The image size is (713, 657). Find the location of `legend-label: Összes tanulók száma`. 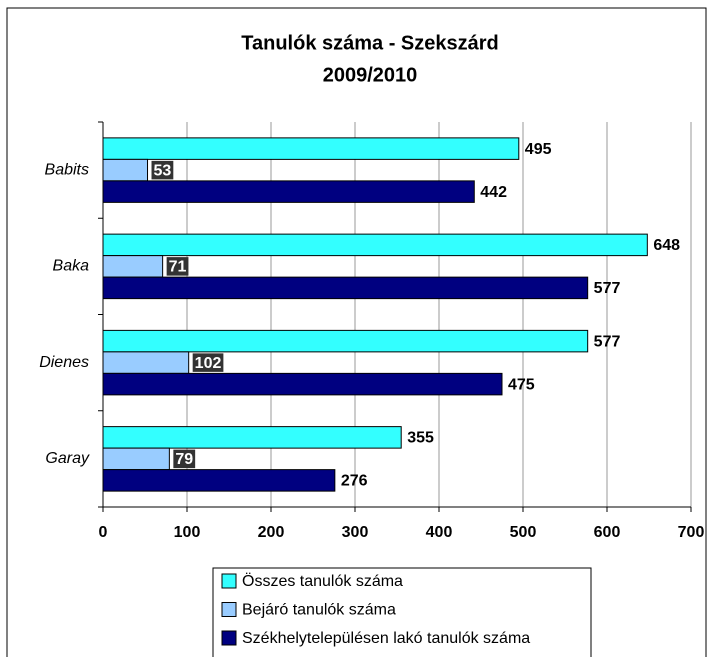

legend-label: Összes tanulók száma is located at coordinates (322, 581).